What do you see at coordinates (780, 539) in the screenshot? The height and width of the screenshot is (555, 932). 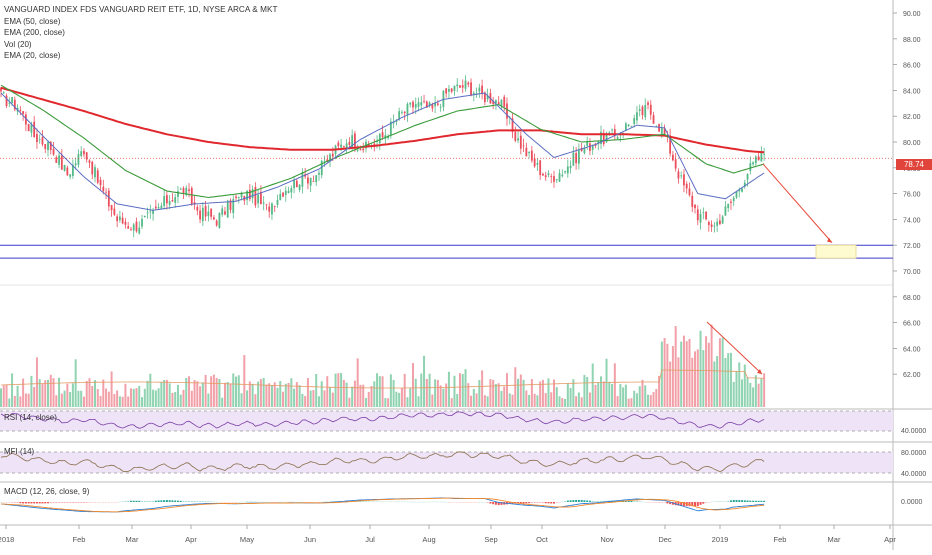 I see `x-tick-label: Feb` at bounding box center [780, 539].